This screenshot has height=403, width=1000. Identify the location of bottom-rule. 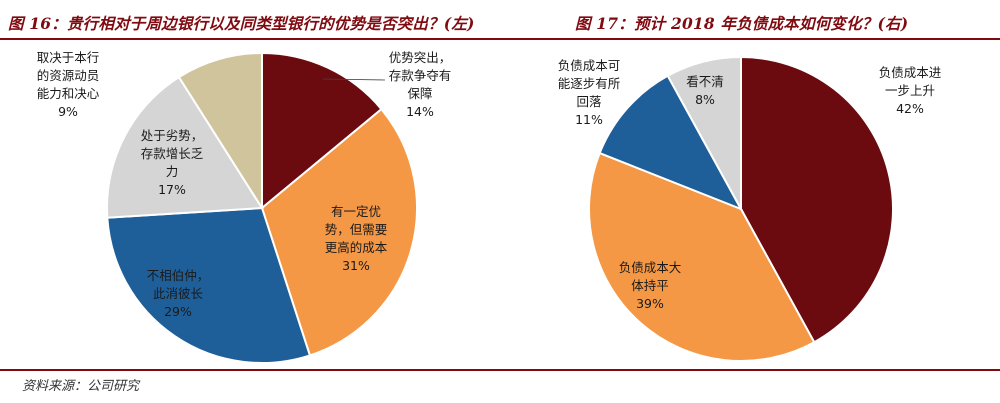
(500, 370).